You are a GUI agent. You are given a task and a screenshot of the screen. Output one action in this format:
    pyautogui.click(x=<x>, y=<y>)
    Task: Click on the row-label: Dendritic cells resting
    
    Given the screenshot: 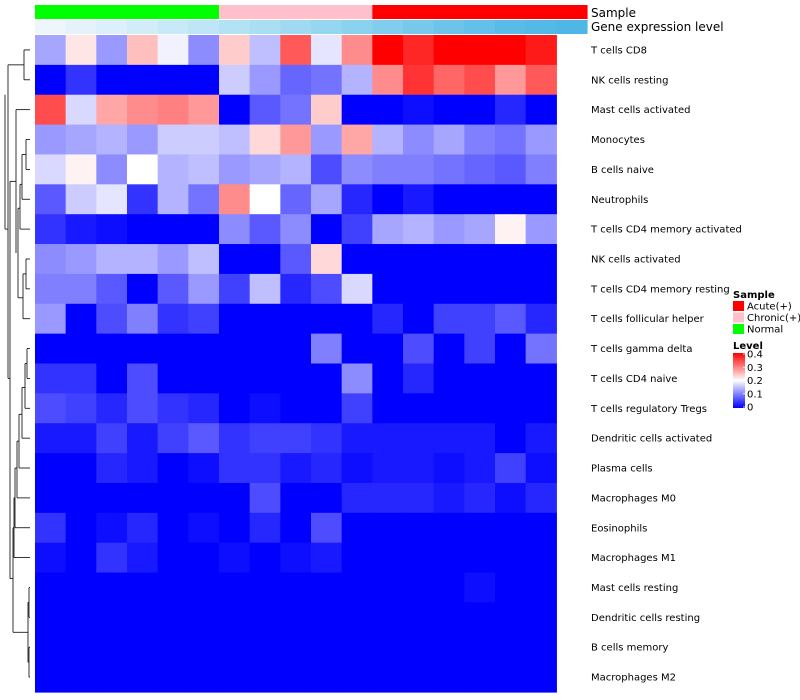 What is the action you would take?
    pyautogui.click(x=645, y=618)
    